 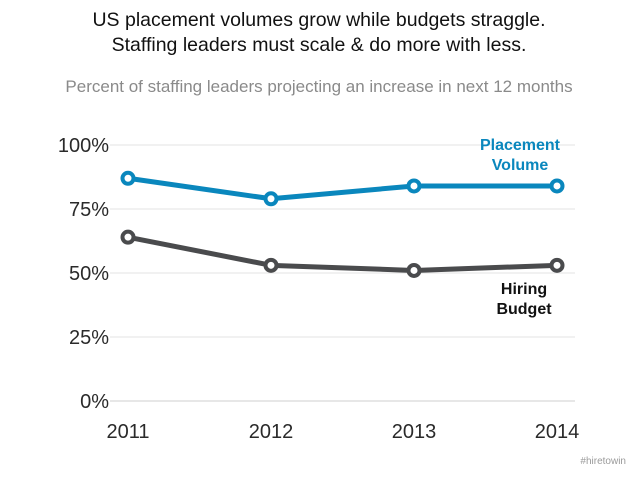 What do you see at coordinates (127, 432) in the screenshot?
I see `x-tick-label: 2011` at bounding box center [127, 432].